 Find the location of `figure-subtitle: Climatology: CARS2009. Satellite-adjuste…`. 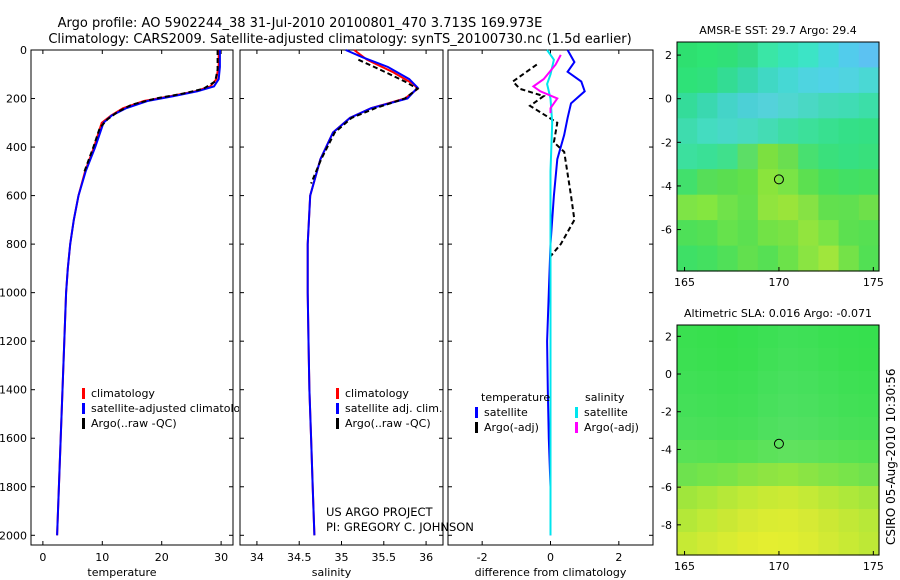

figure-subtitle: Climatology: CARS2009. Satellite-adjuste… is located at coordinates (339, 39).